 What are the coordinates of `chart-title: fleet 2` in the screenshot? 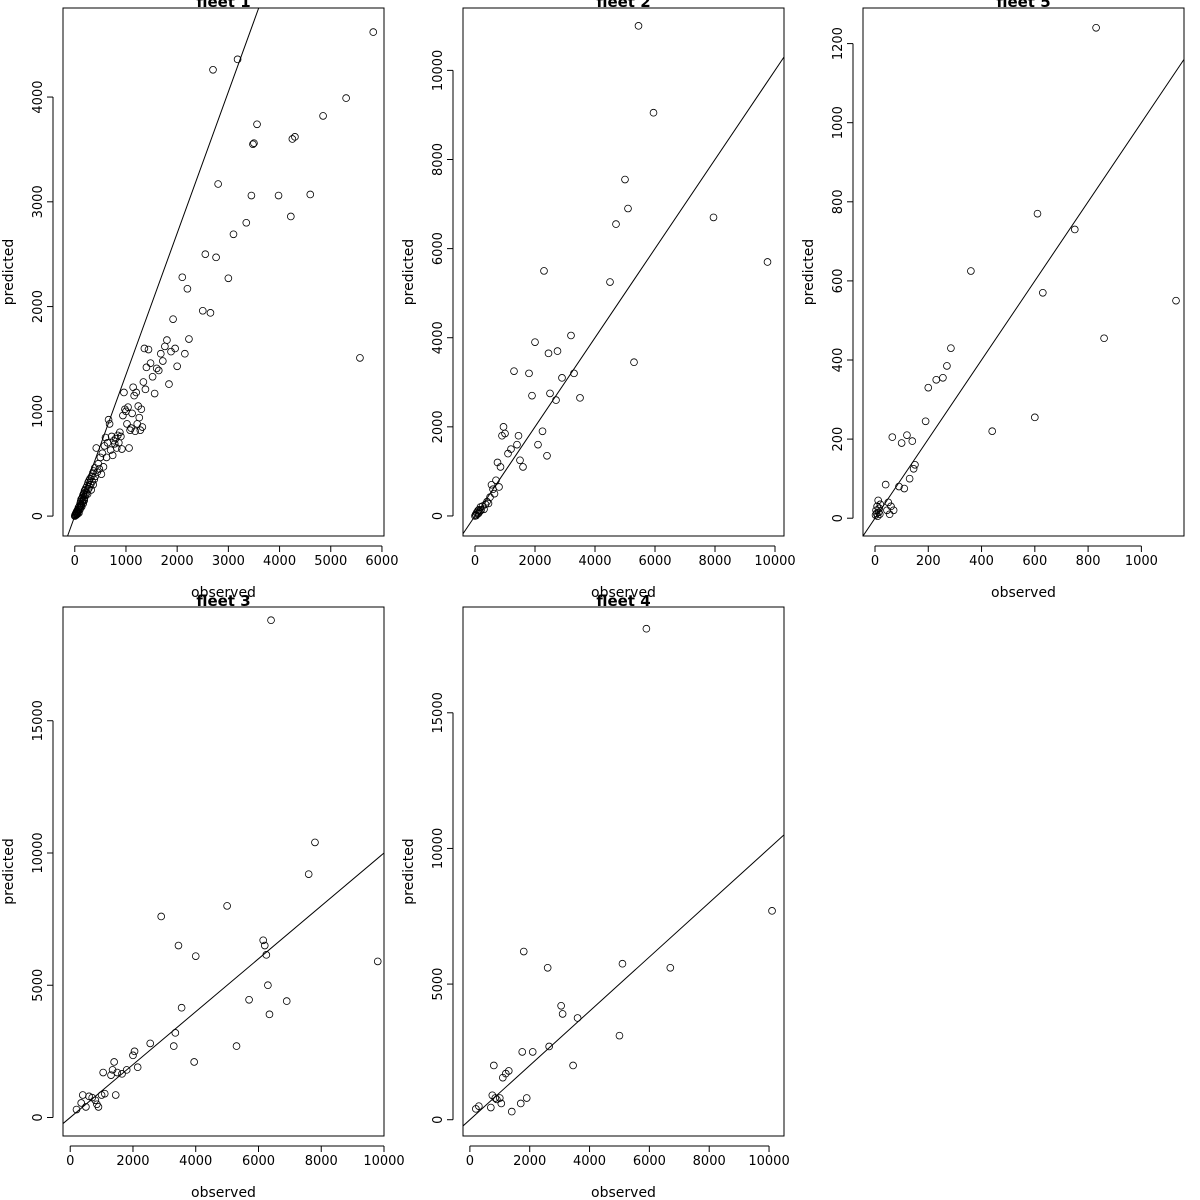 It's located at (623, 5).